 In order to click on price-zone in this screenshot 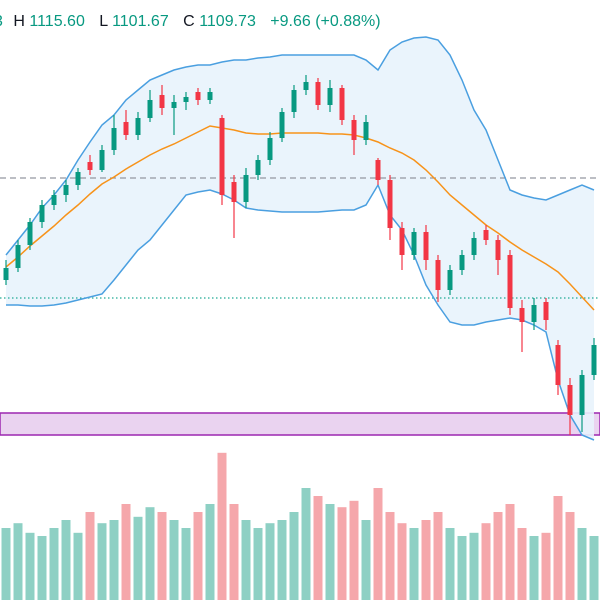, I will do `click(300, 424)`.